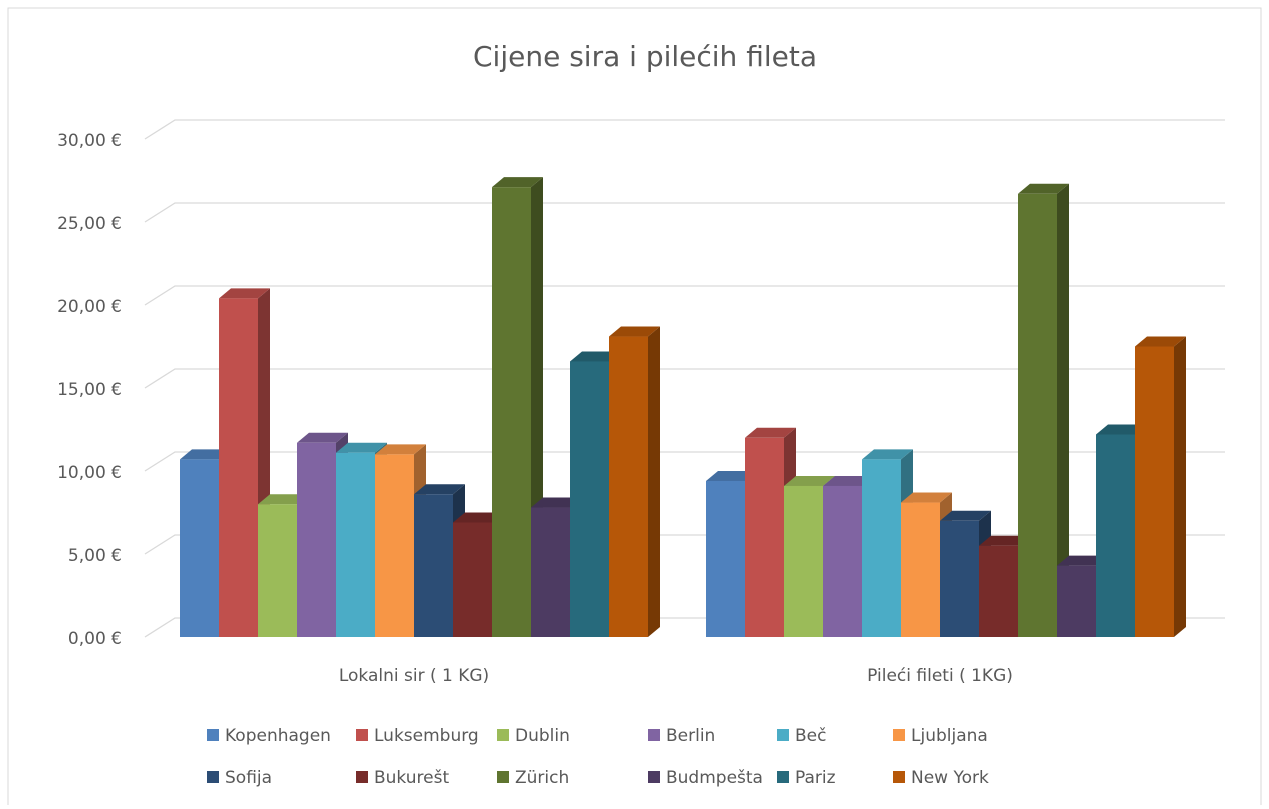  What do you see at coordinates (95, 556) in the screenshot?
I see `y-tick-label: 5,00 €` at bounding box center [95, 556].